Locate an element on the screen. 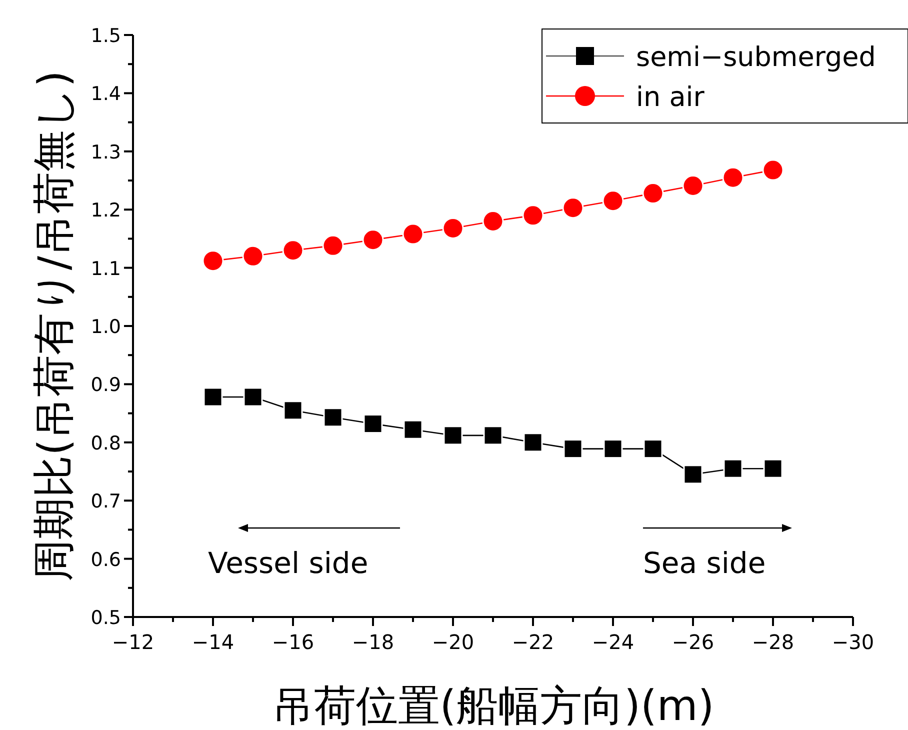  y-tick-label: 0.5 is located at coordinates (105, 618).